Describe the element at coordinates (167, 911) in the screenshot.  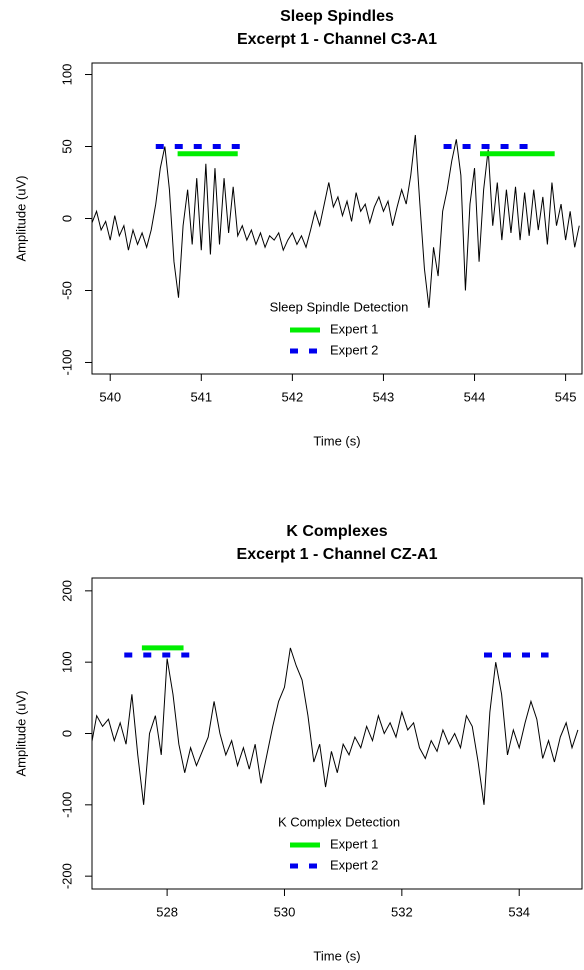
I see `x-tick-label: 528` at that location.